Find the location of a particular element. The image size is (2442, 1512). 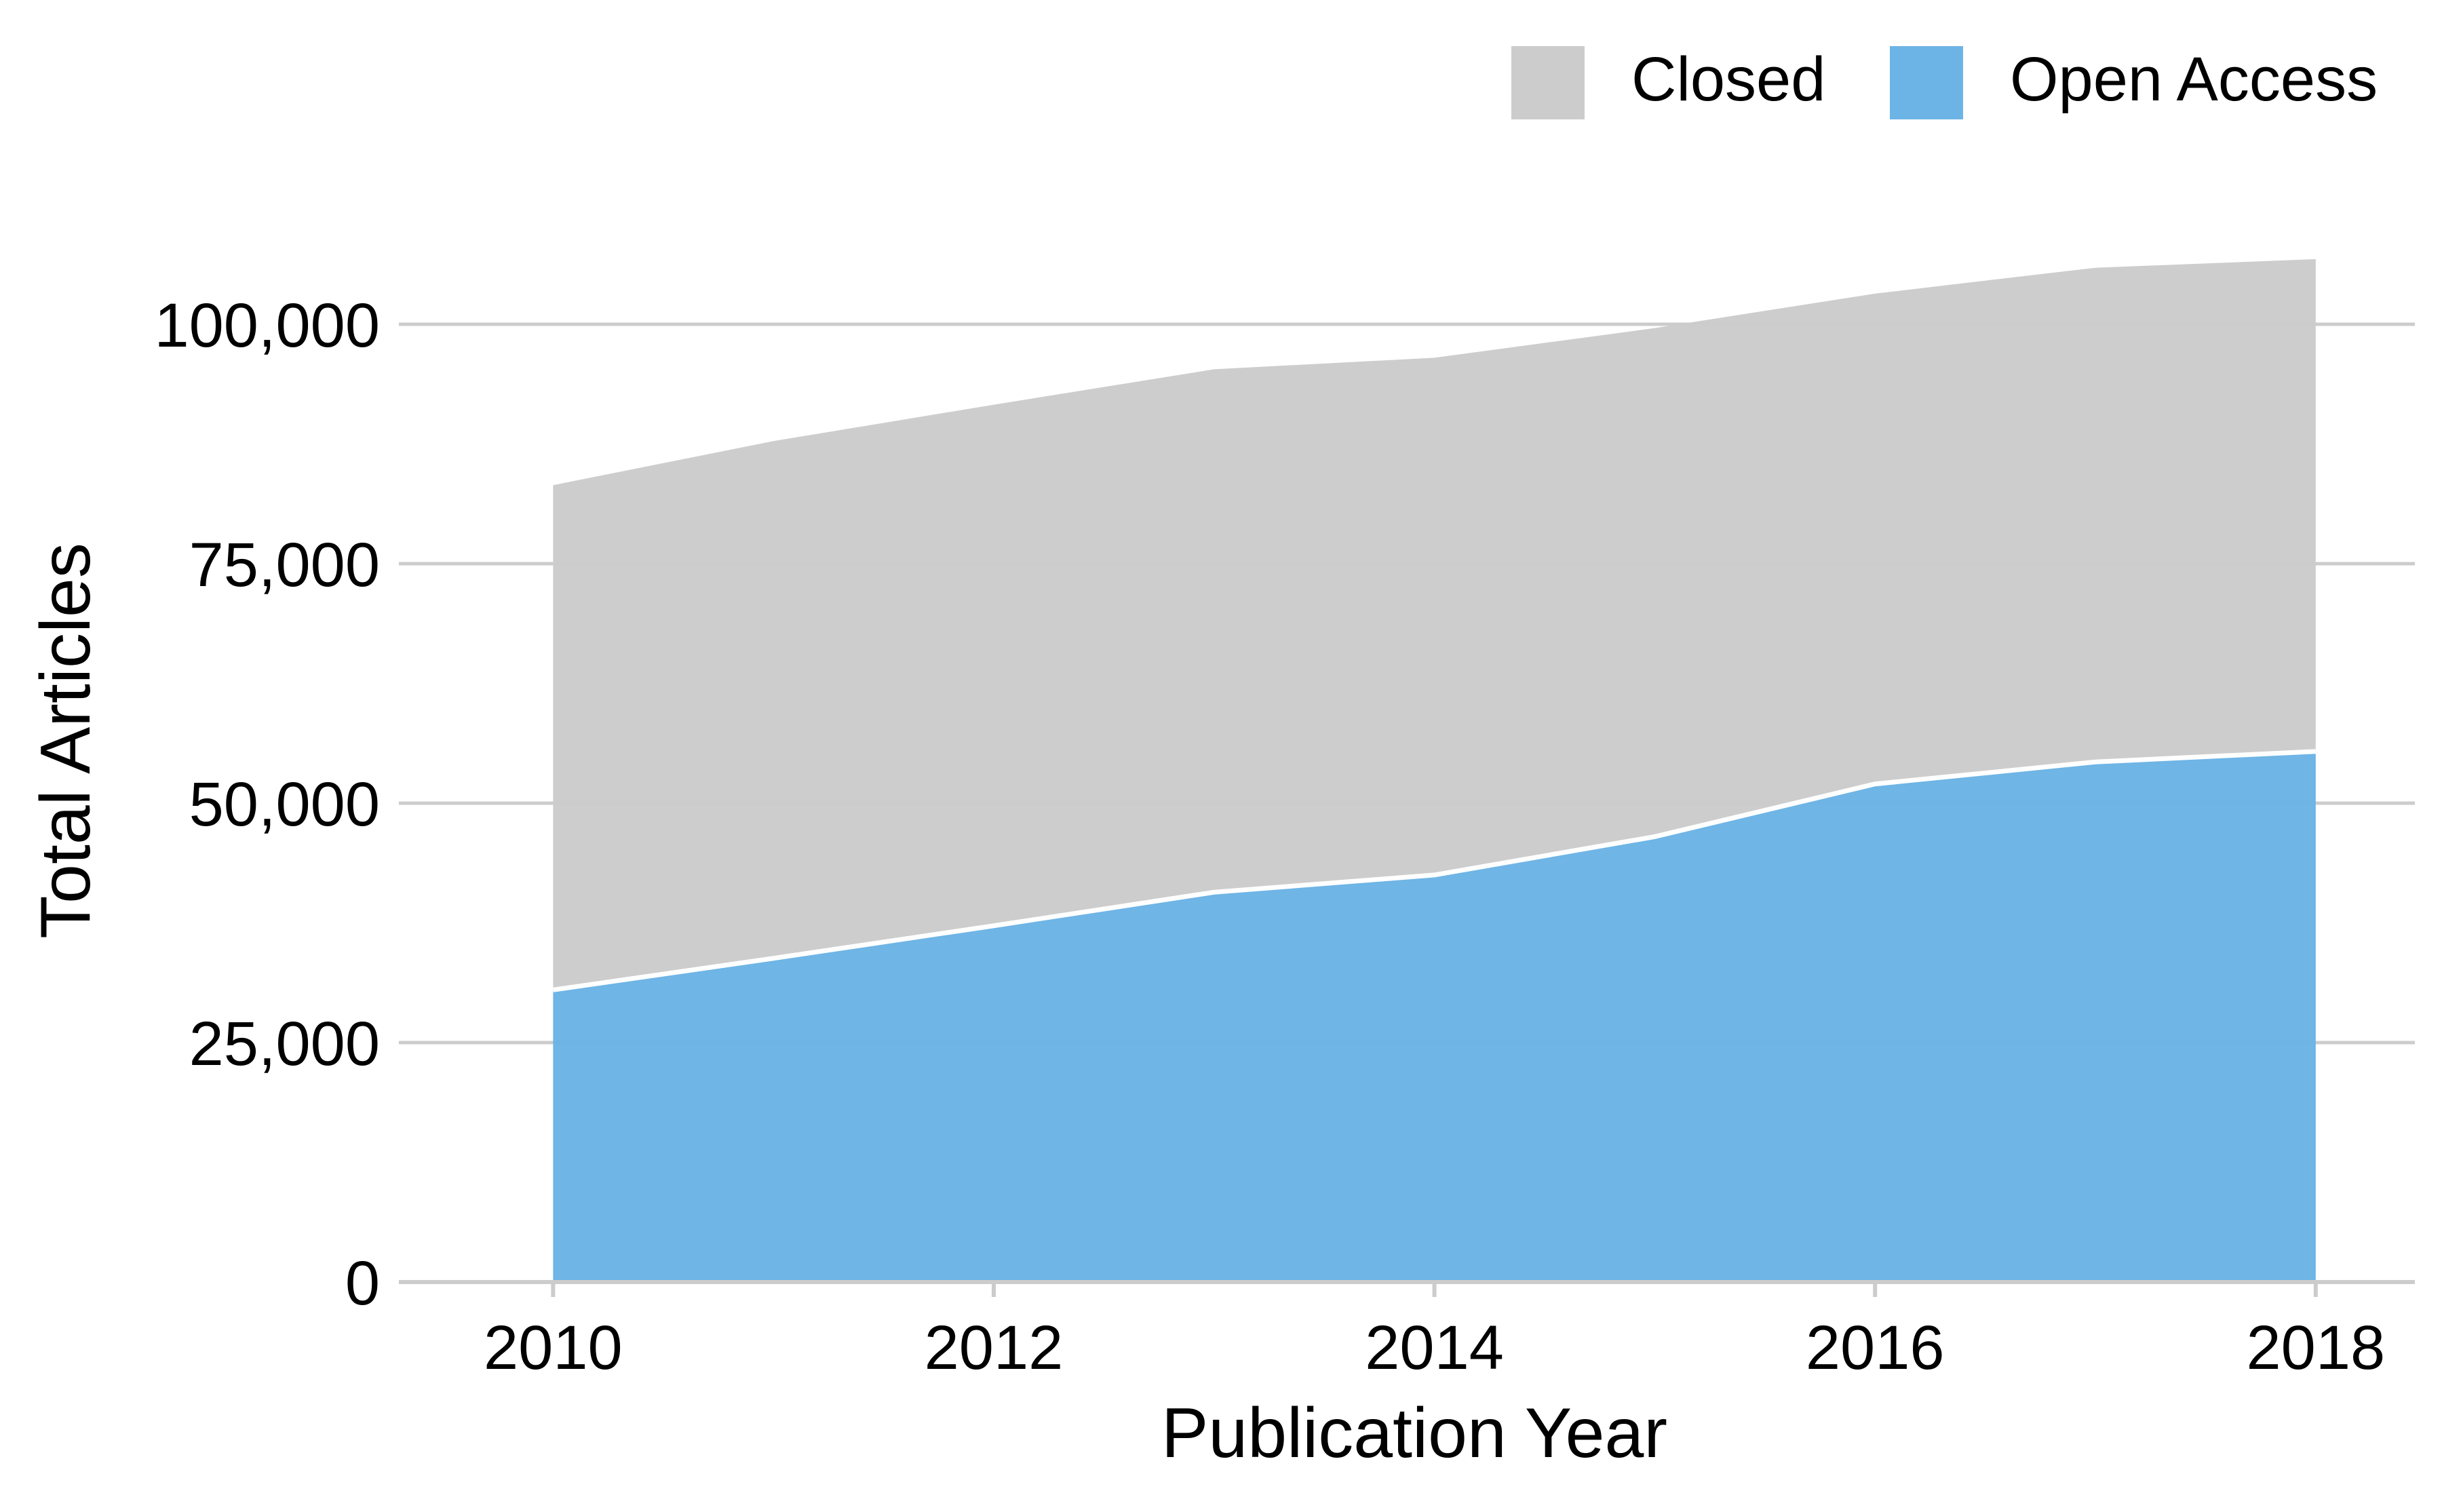

legend: Closed Open Access is located at coordinates (1944, 82).